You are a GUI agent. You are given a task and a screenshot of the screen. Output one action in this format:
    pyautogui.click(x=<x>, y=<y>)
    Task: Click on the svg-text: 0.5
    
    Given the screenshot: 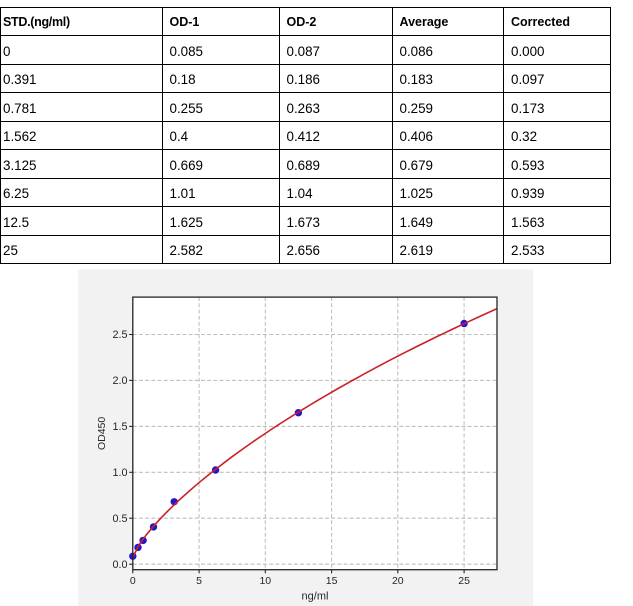 What is the action you would take?
    pyautogui.click(x=119, y=519)
    